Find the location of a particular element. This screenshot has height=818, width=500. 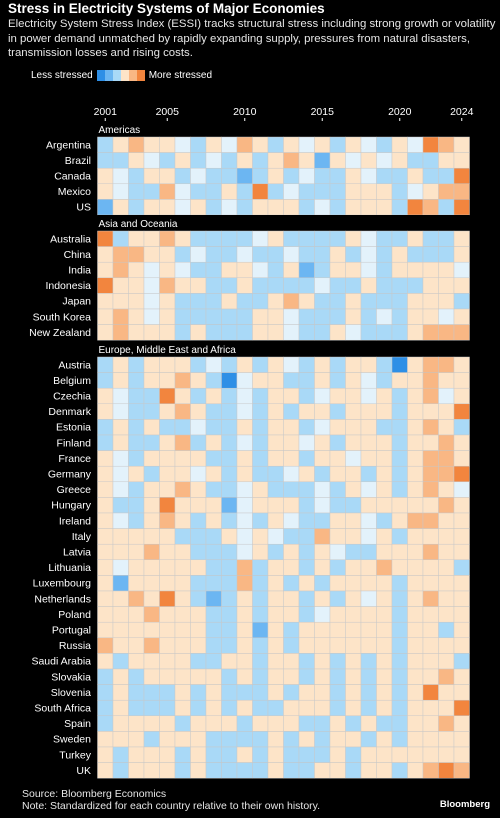

row-label: South Africa is located at coordinates (62, 709).